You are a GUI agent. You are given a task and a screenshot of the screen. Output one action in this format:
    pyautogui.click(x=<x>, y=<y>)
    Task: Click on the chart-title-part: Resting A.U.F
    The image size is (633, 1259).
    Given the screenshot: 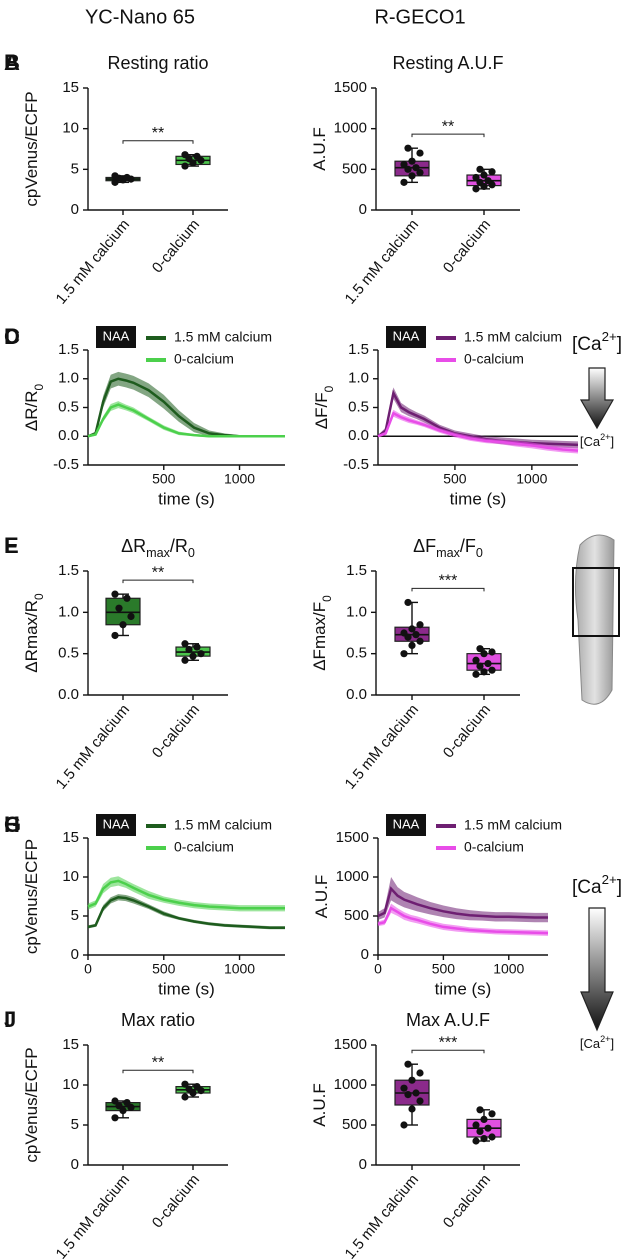 What is the action you would take?
    pyautogui.click(x=447, y=63)
    